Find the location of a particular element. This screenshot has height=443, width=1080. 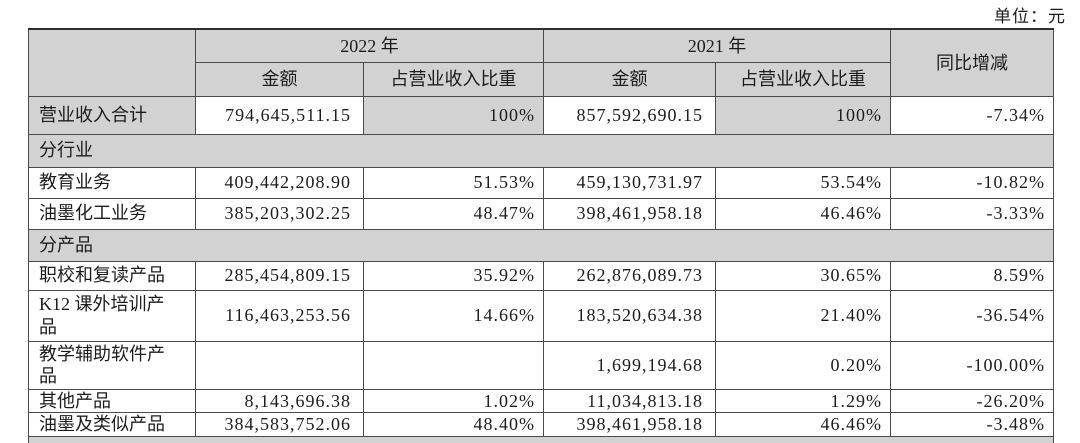

unit-label: 单位：元 is located at coordinates (1030, 16).